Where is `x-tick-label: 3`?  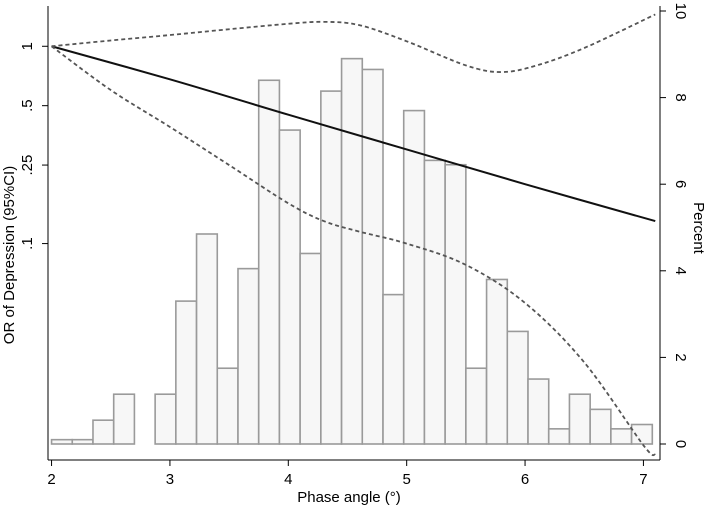
x-tick-label: 3 is located at coordinates (170, 479).